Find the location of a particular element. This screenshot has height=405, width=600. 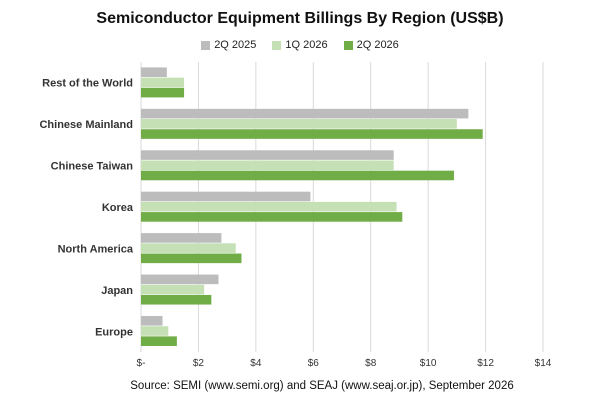

legend-swatch-1q-2026 is located at coordinates (277, 45).